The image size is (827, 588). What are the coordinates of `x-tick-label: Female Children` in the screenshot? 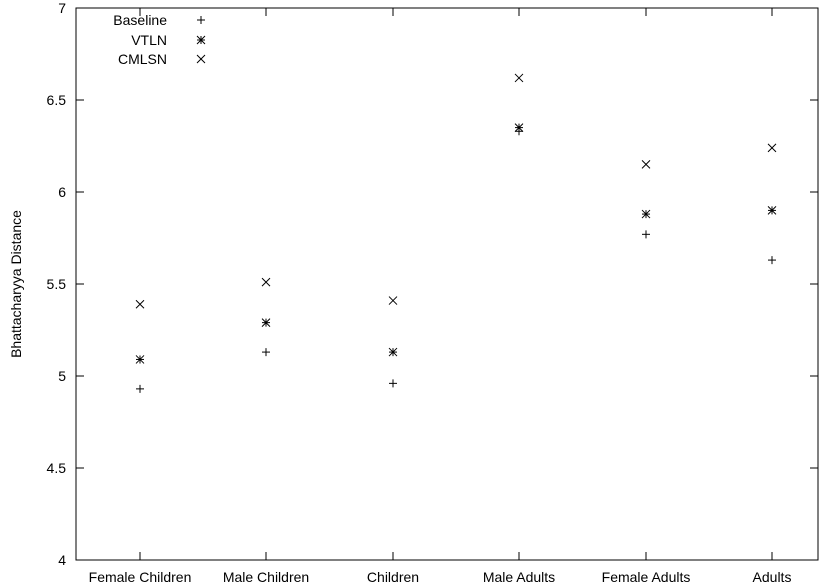 It's located at (140, 577).